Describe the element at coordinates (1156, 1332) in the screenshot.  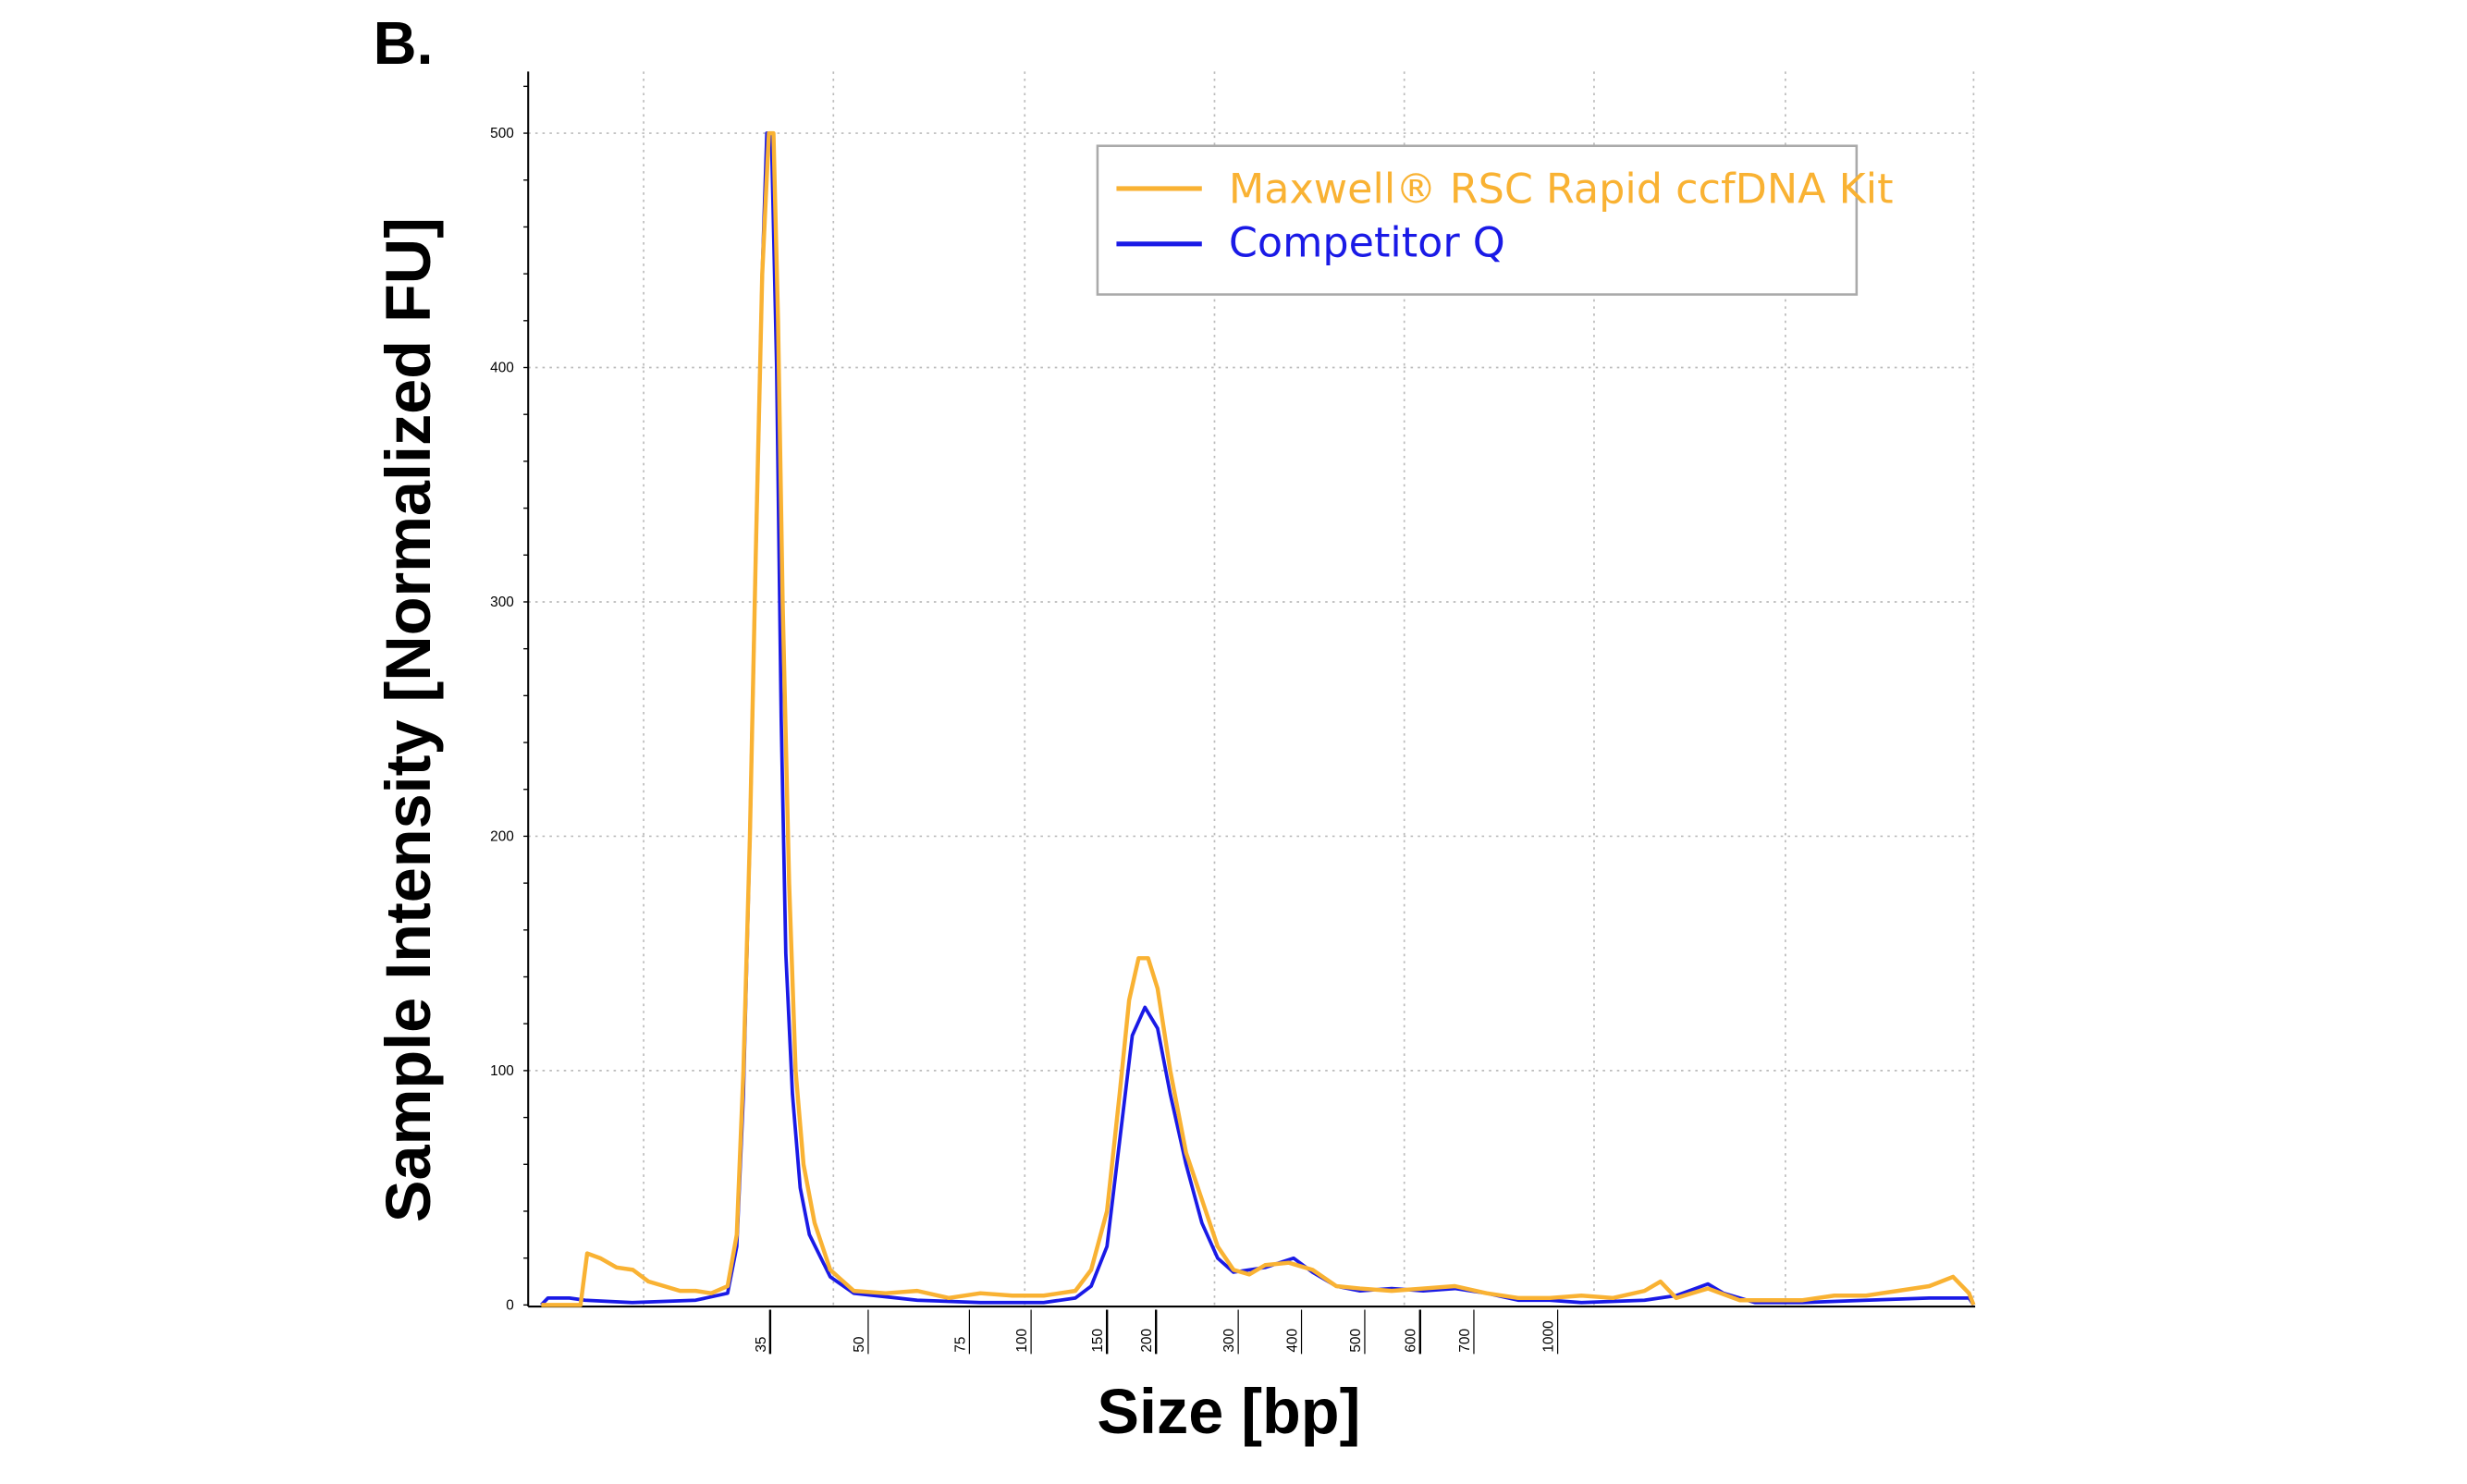
I see `x-ticks: 35 50 75 100 150 200 300 400 500 600 700 1000` at that location.